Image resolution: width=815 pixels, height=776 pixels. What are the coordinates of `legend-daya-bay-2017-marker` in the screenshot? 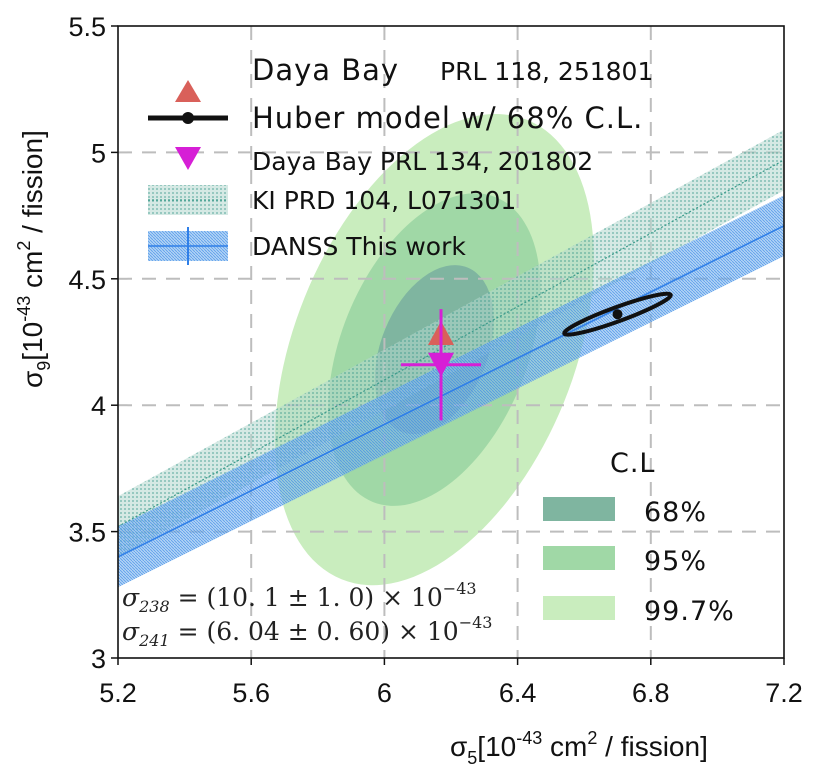 It's located at (188, 91).